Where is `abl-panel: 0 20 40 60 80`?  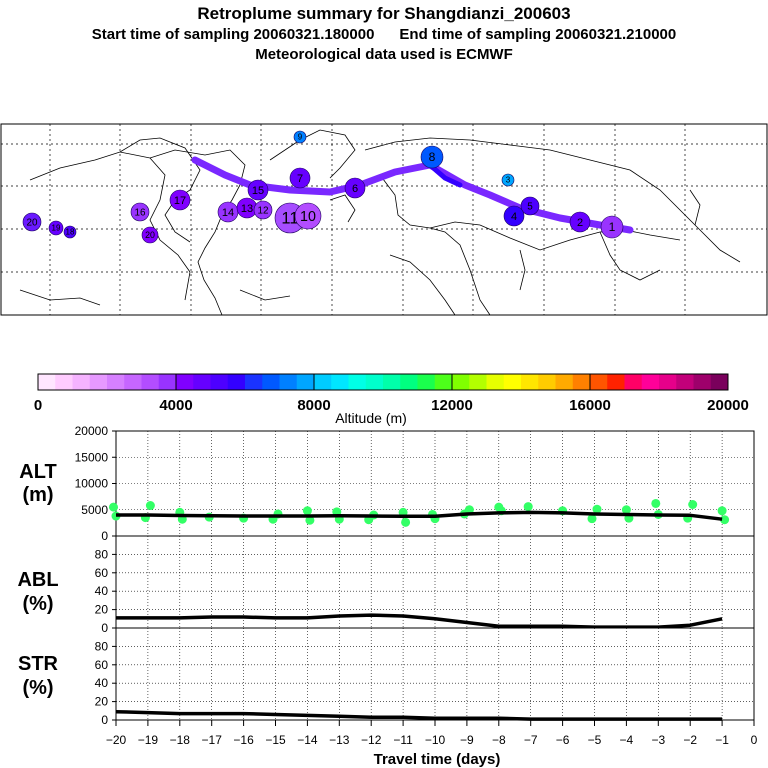 abl-panel: 0 20 40 60 80 is located at coordinates (425, 585).